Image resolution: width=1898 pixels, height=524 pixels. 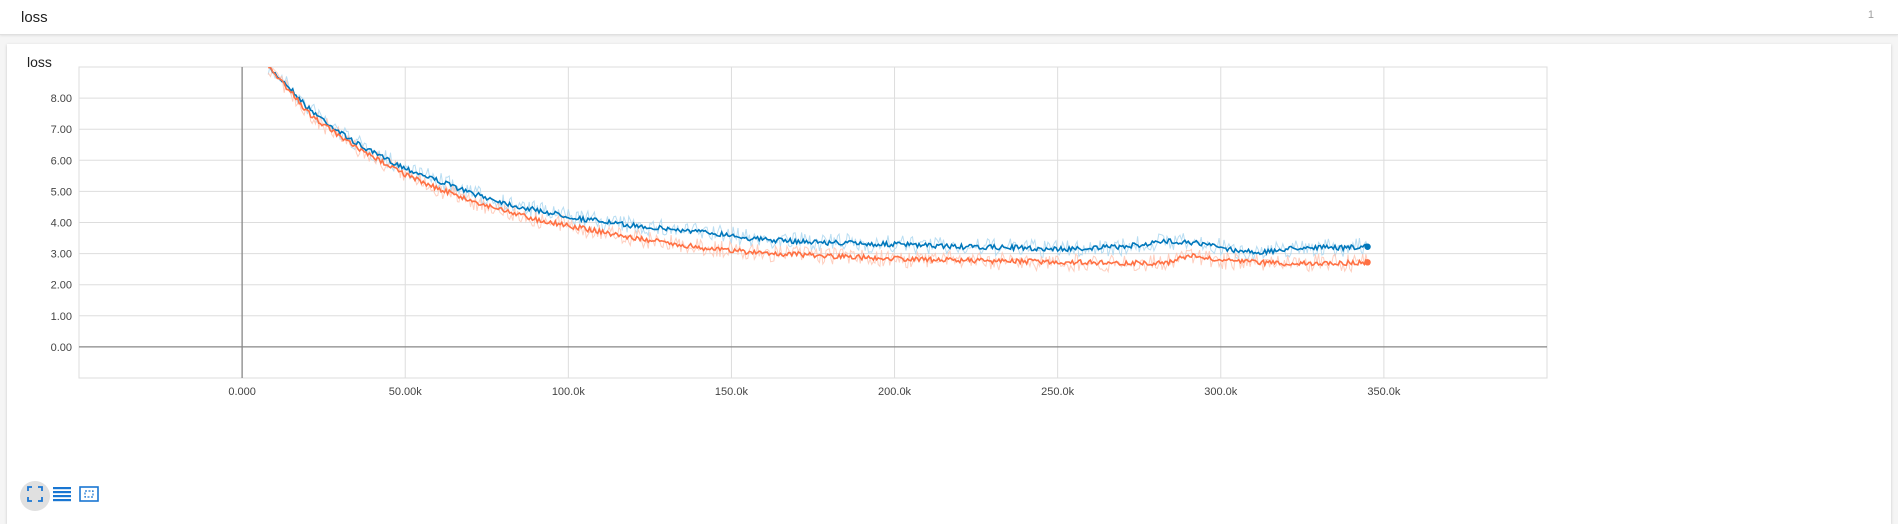 What do you see at coordinates (39, 62) in the screenshot?
I see `chart-title: loss` at bounding box center [39, 62].